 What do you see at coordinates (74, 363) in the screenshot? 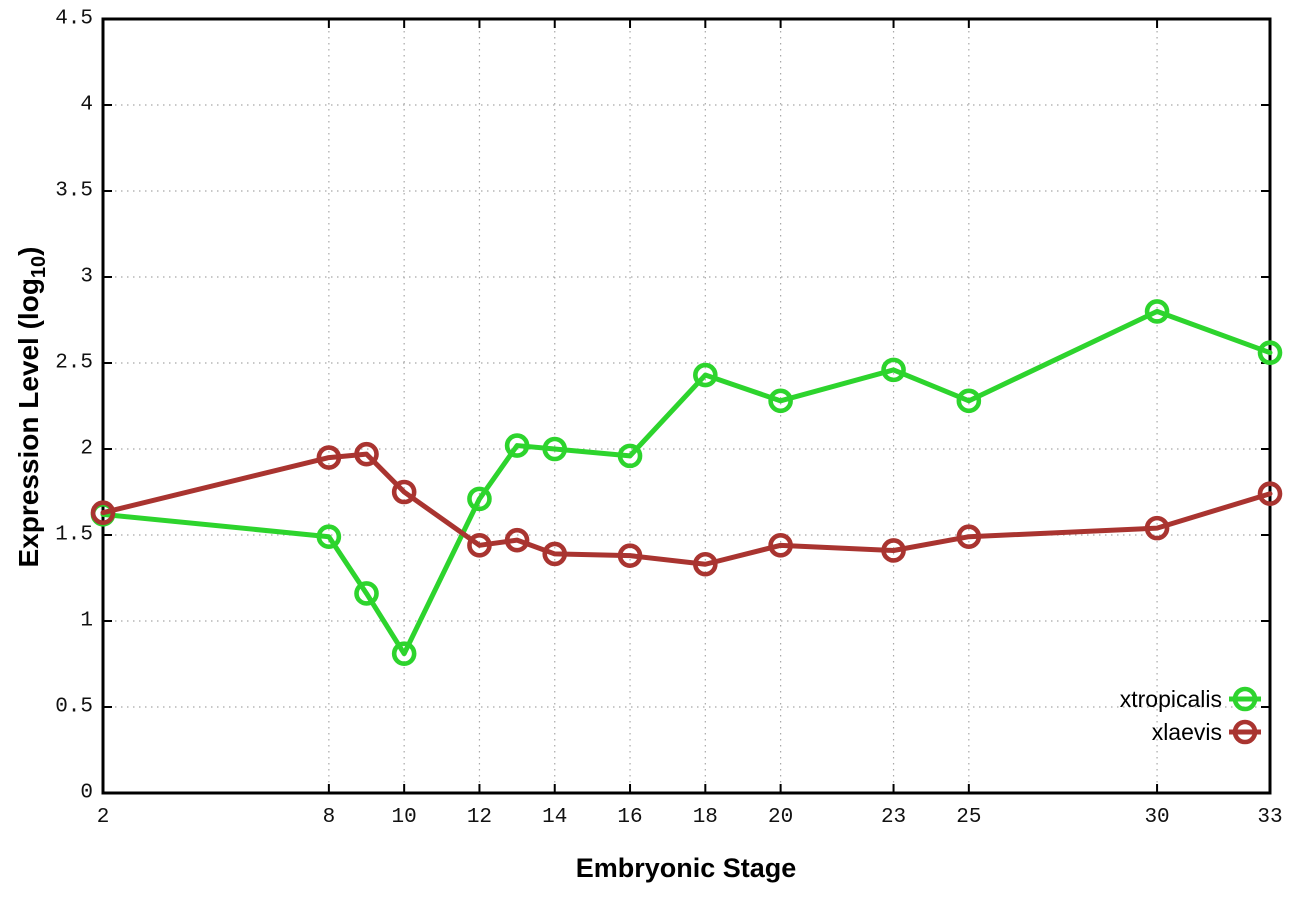
I see `y-tick-label-2.5: 2.5` at bounding box center [74, 363].